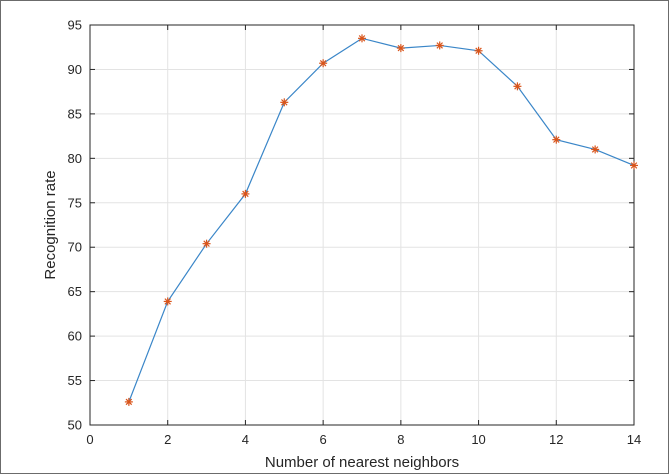 Image resolution: width=669 pixels, height=474 pixels. Describe the element at coordinates (75, 291) in the screenshot. I see `y-tick-label: 65` at that location.